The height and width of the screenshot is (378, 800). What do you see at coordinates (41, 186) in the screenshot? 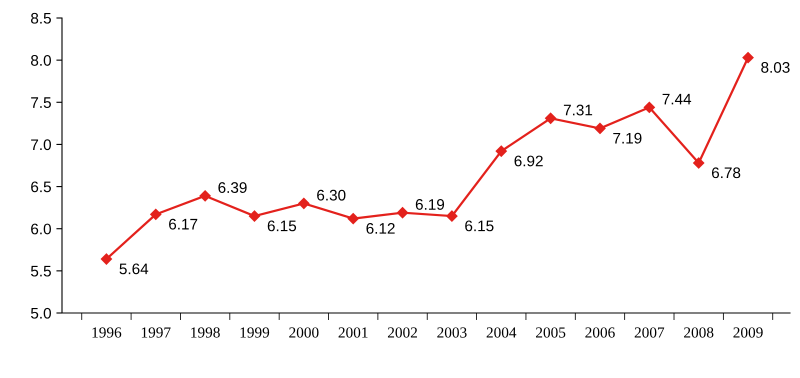
I see `y-tick-label: 6.5` at bounding box center [41, 186].